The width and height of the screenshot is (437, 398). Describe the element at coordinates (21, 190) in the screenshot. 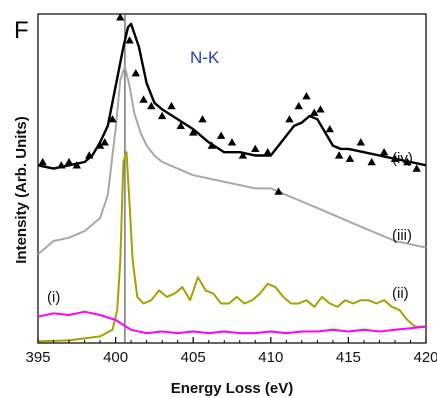

I see `y-axis-title: Intensity (Arb. Units)` at that location.